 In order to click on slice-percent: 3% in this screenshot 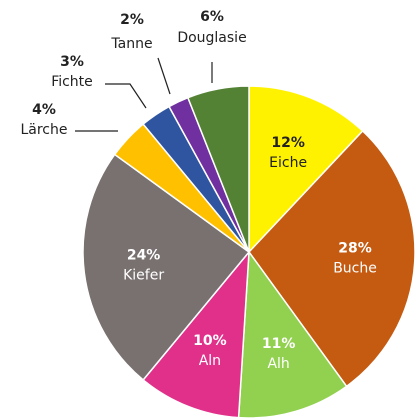, I will do `click(72, 62)`.